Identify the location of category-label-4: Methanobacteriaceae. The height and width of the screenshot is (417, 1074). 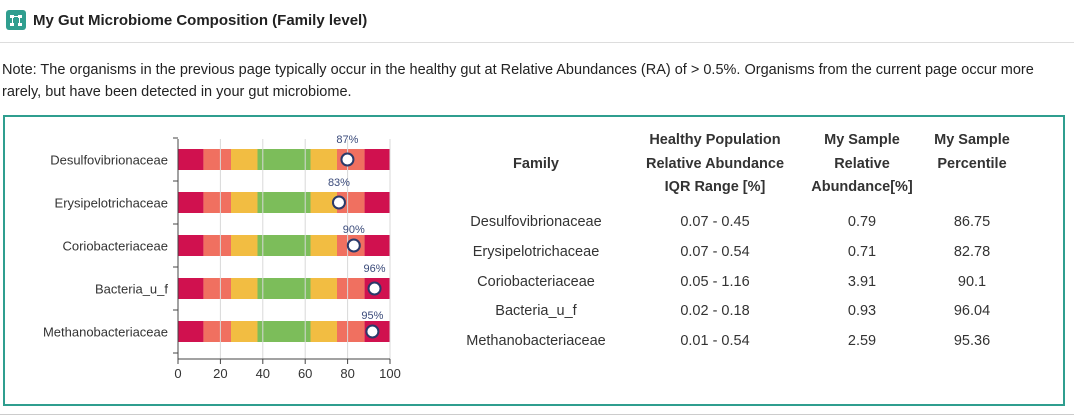
(105, 332).